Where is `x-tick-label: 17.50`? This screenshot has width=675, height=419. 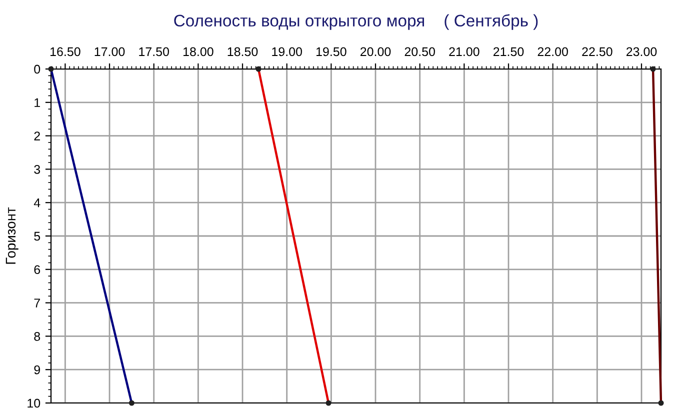
x-tick-label: 17.50 is located at coordinates (154, 51).